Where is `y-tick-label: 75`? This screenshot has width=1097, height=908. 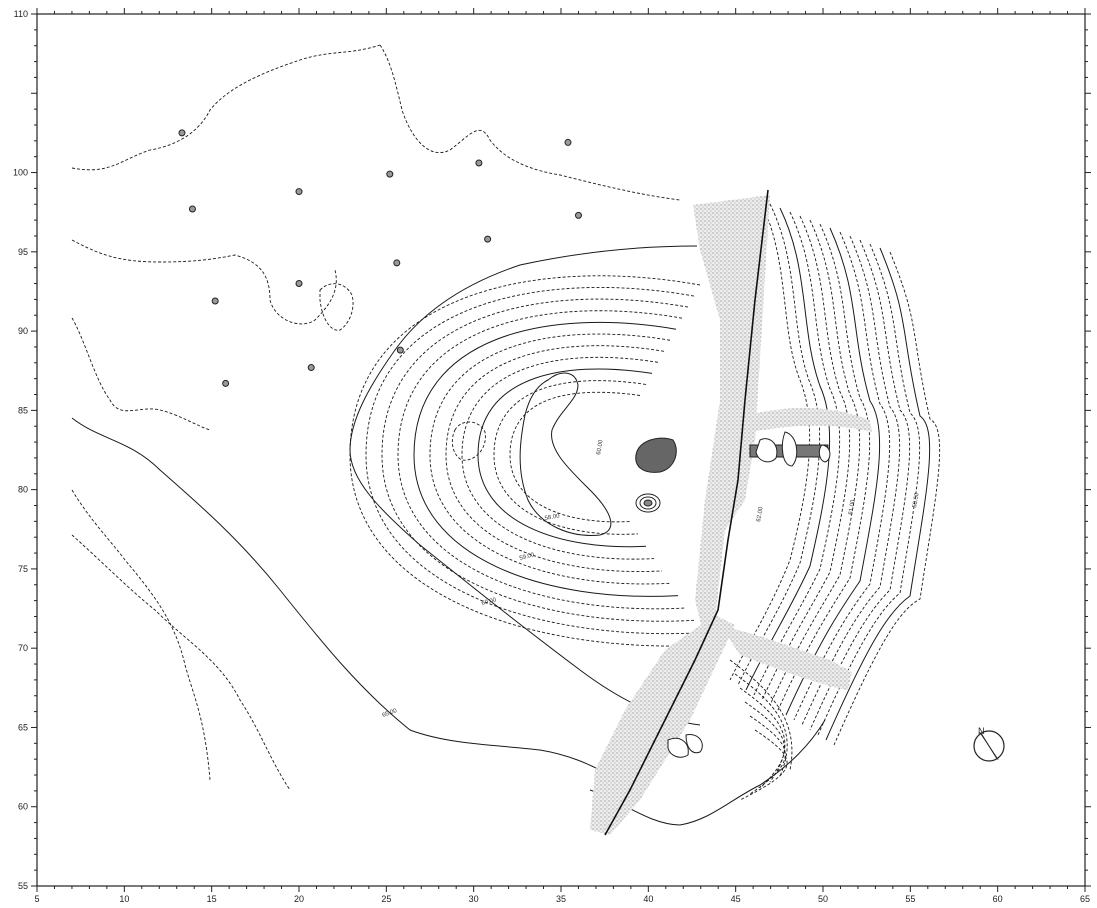 y-tick-label: 75 is located at coordinates (23, 569).